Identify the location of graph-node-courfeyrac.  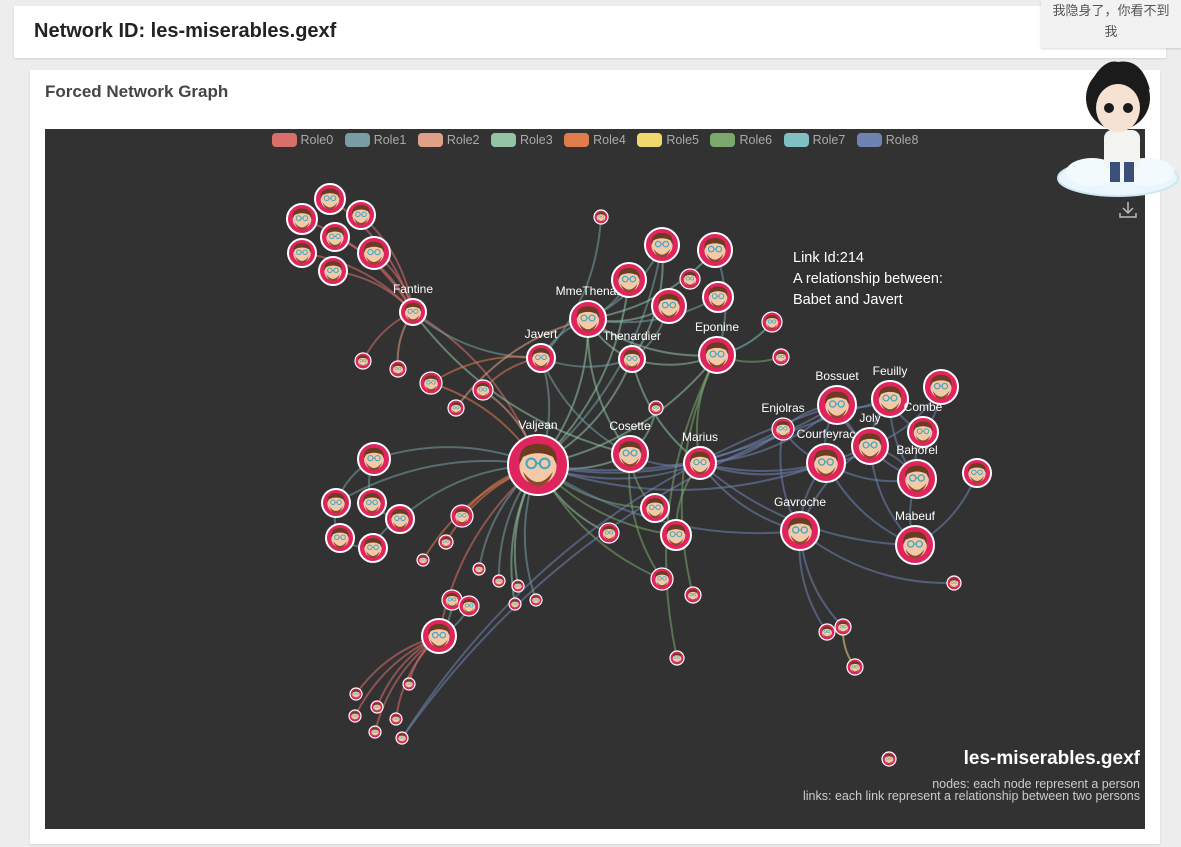
(826, 463).